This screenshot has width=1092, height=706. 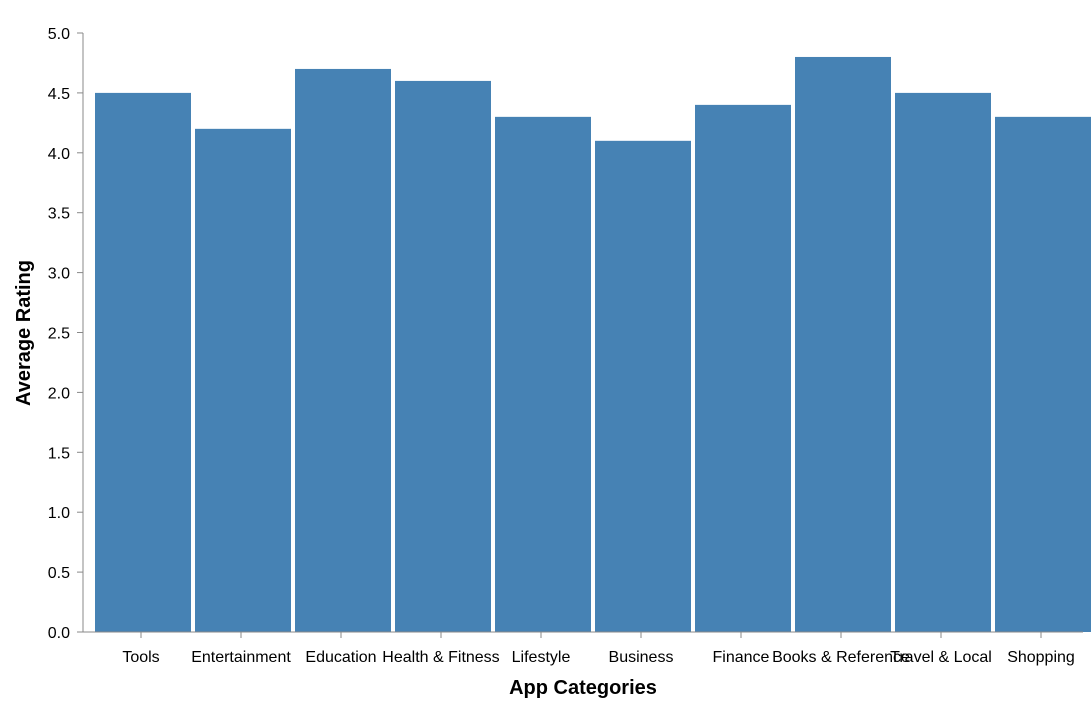 I want to click on y-tick-label: 5.0, so click(x=59, y=34).